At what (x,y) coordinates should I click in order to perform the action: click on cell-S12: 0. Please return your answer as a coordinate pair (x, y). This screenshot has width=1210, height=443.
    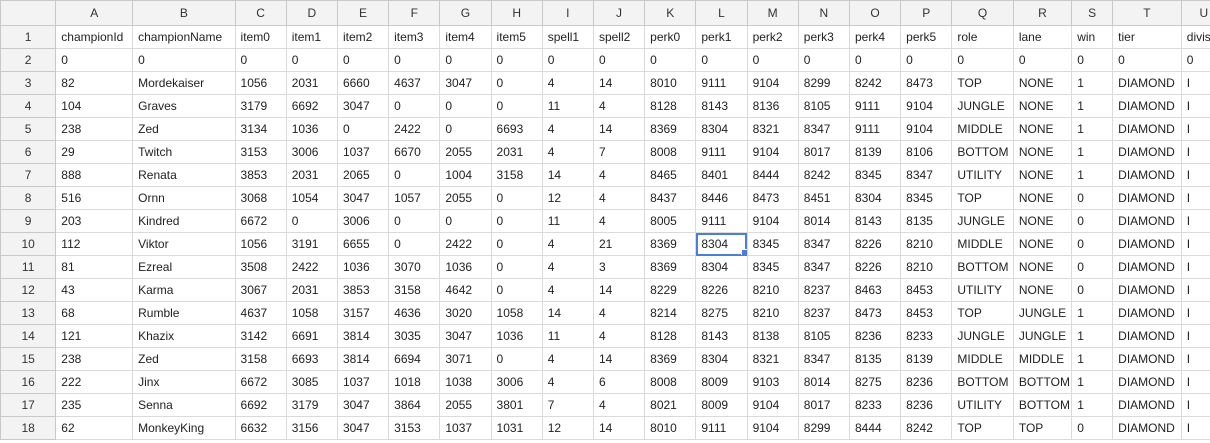
    Looking at the image, I should click on (1092, 290).